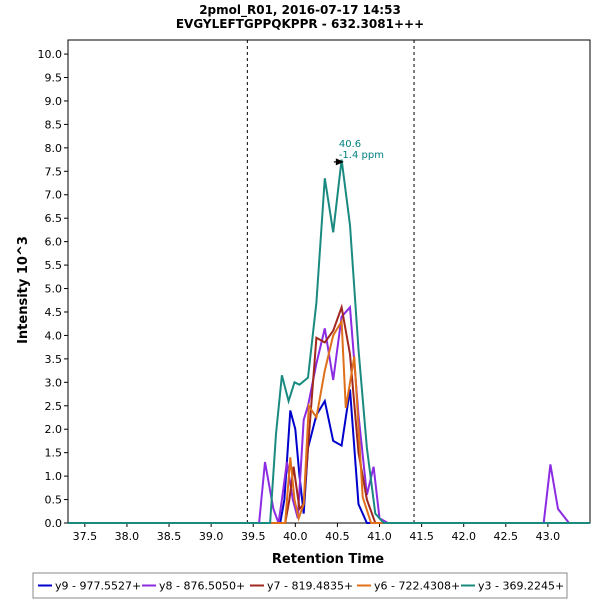 The width and height of the screenshot is (600, 604). I want to click on x-tick-label: 39.0, so click(211, 536).